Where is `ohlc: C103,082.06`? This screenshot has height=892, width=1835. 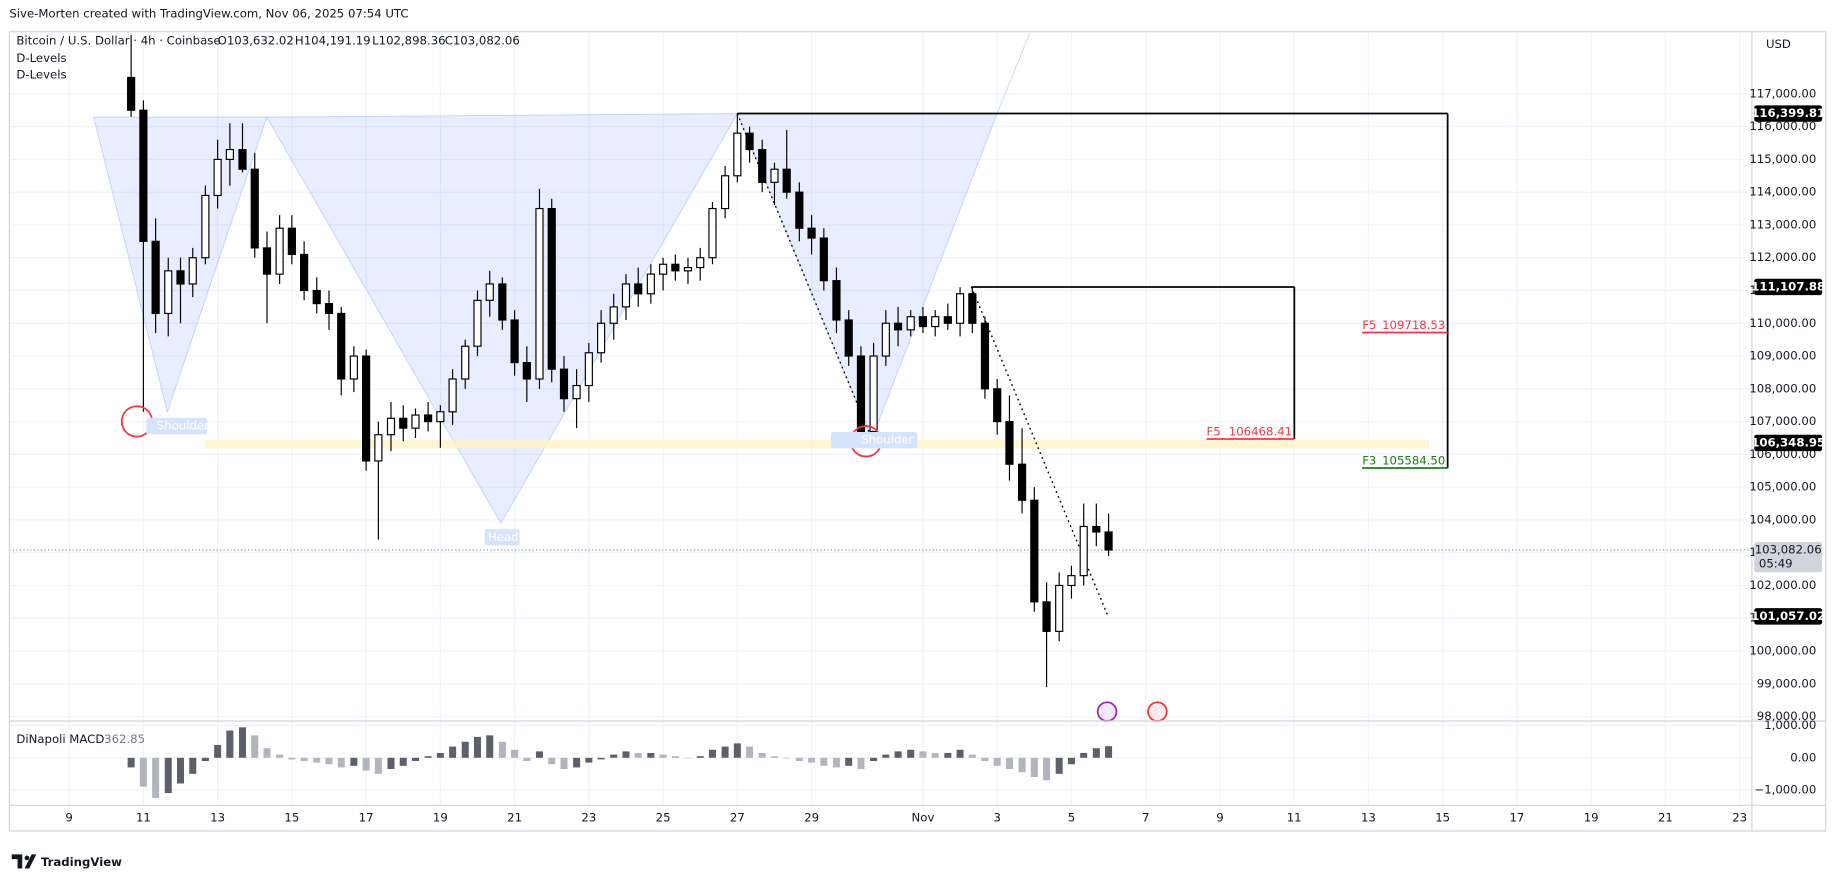
ohlc: C103,082.06 is located at coordinates (482, 41).